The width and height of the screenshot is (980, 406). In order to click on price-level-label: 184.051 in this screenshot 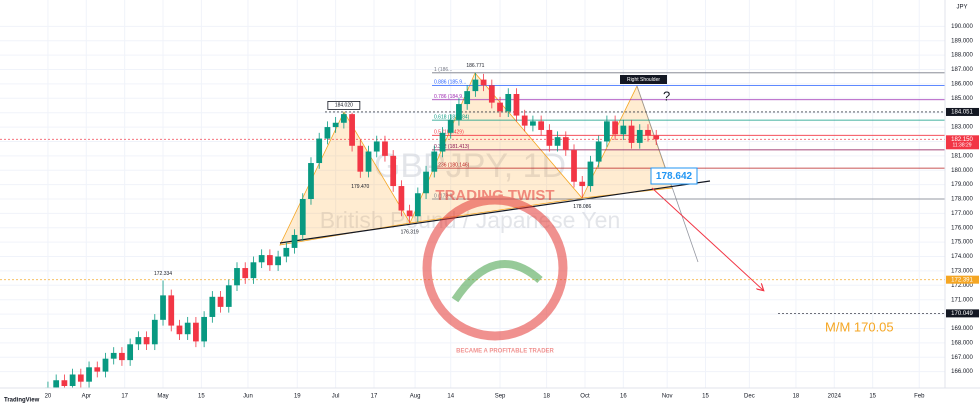, I will do `click(962, 113)`.